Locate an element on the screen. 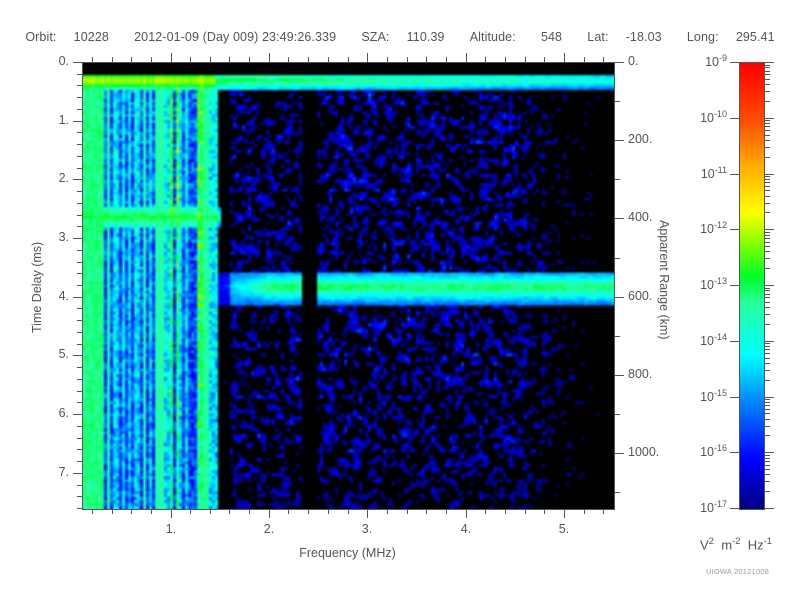 Image resolution: width=800 pixels, height=600 pixels. colorbar-tick-label: 10-9 is located at coordinates (698, 61).